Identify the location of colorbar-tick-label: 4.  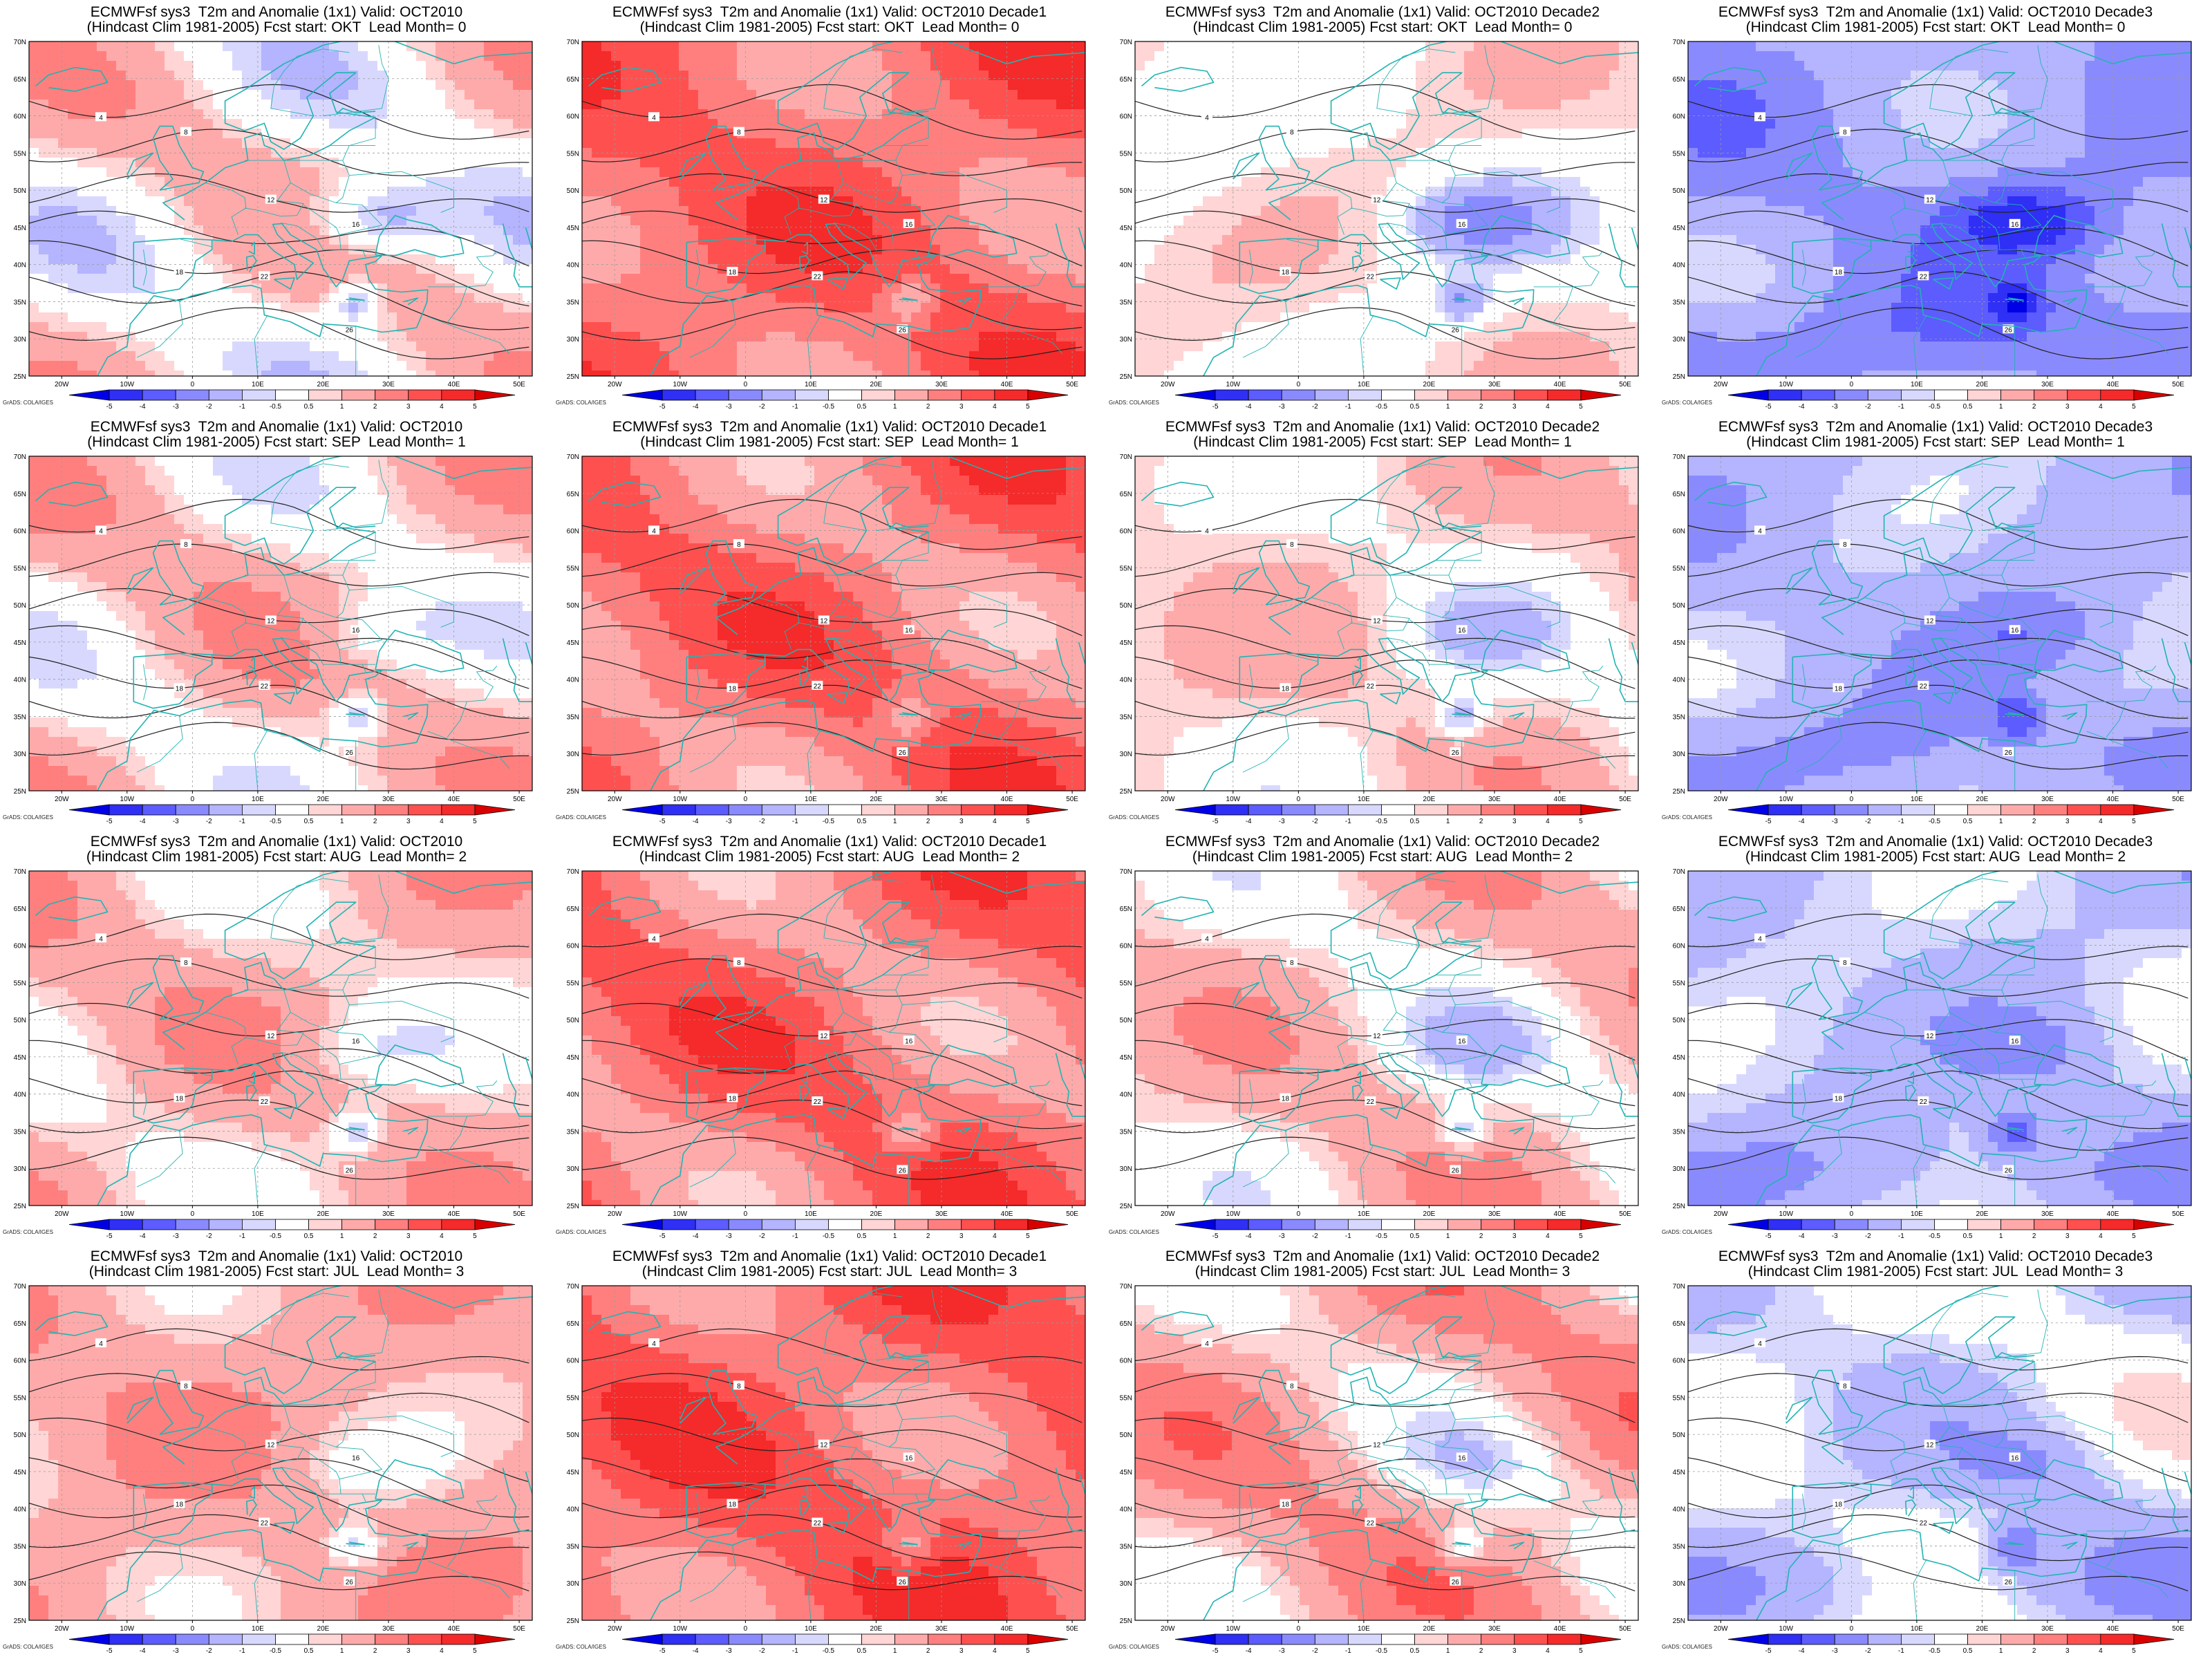
(442, 407).